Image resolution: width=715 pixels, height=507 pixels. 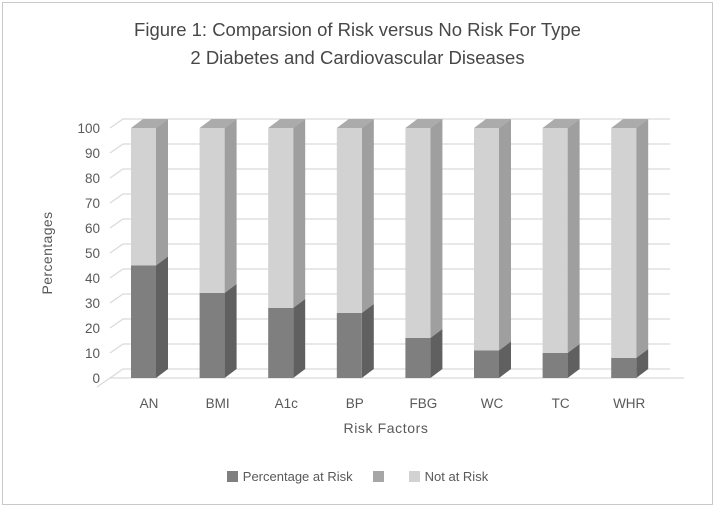 What do you see at coordinates (555, 240) in the screenshot?
I see `bar-front-notrisk-TC` at bounding box center [555, 240].